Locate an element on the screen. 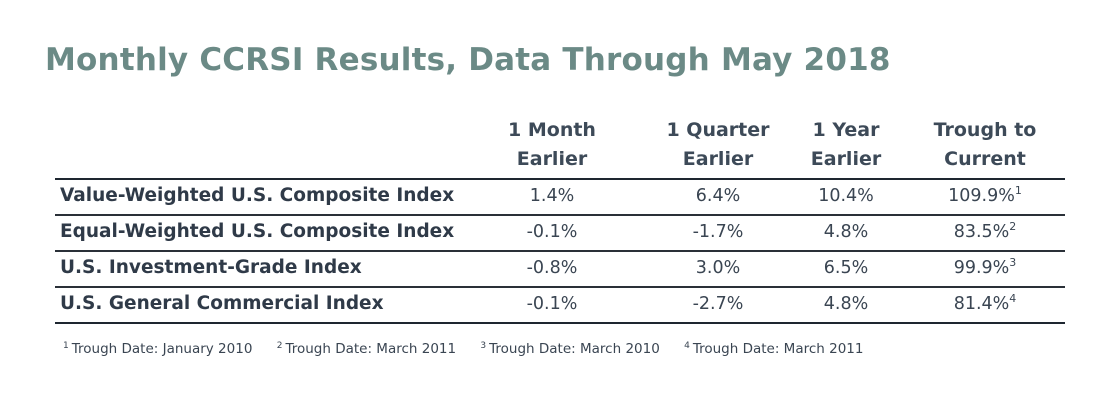 This screenshot has width=1116, height=416. row-label: Equal-Weighted U.S. Composite Index is located at coordinates (257, 231).